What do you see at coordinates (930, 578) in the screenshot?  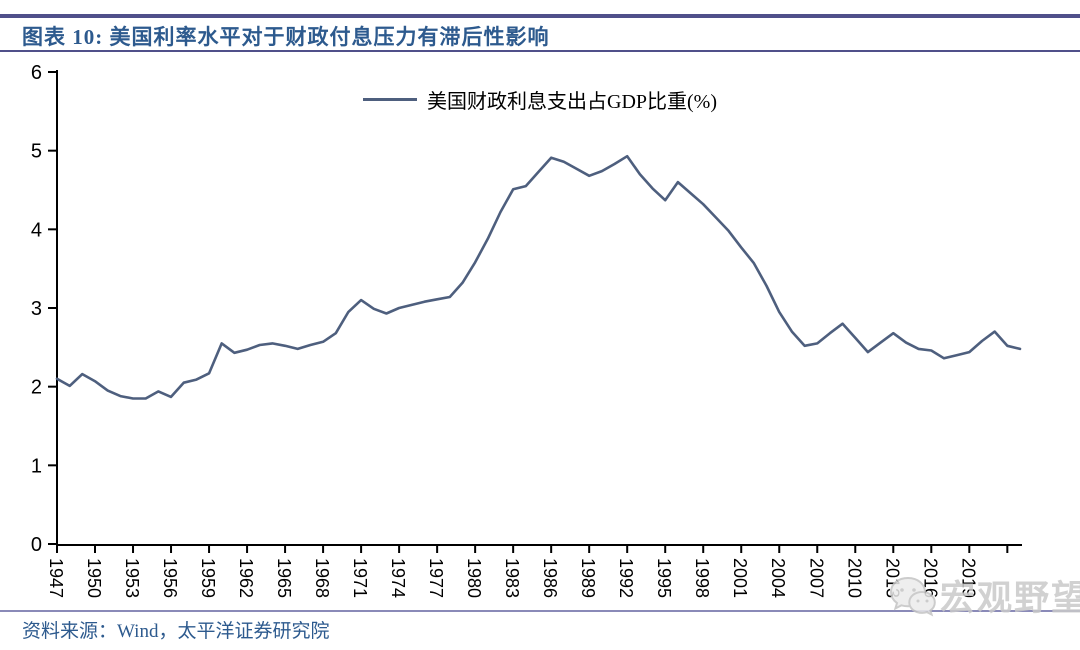 I see `x-tick-label: 2016` at bounding box center [930, 578].